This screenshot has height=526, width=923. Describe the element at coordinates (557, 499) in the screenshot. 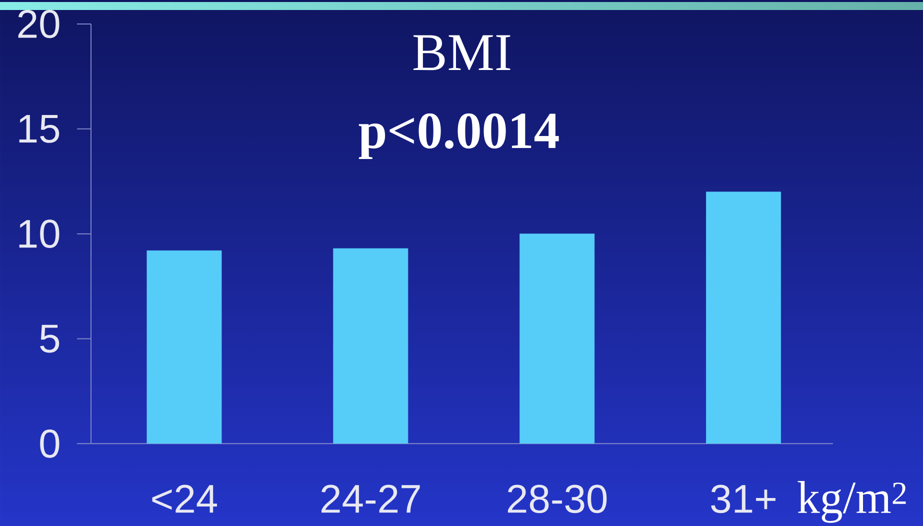

I see `x-tick-label: 28-30` at that location.